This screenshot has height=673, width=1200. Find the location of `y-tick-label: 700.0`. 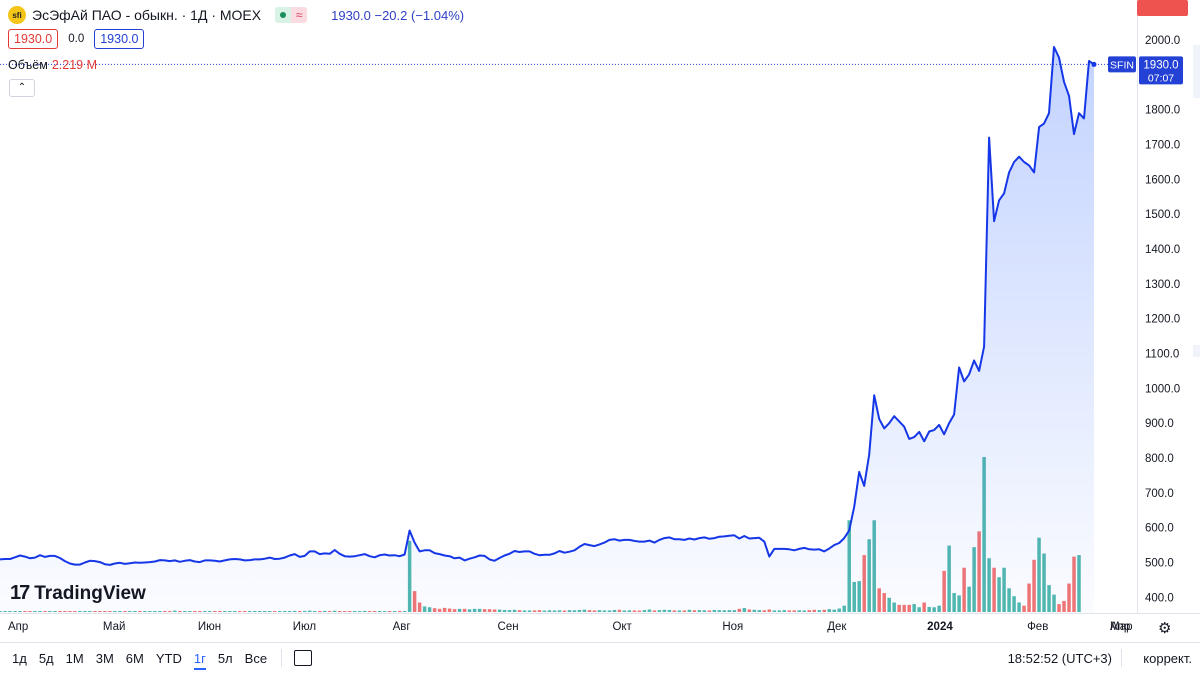

y-tick-label: 700.0 is located at coordinates (1159, 494).